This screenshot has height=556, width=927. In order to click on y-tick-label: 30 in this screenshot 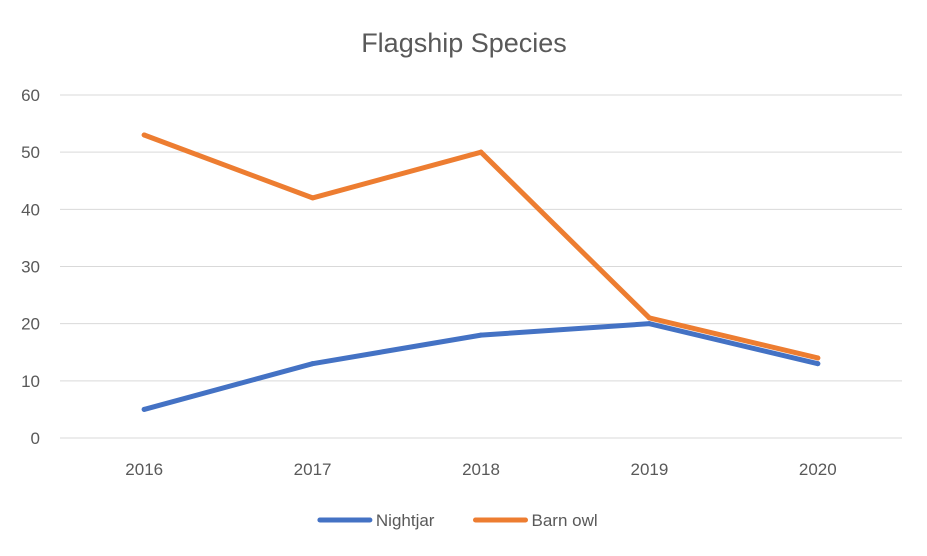, I will do `click(30, 267)`.